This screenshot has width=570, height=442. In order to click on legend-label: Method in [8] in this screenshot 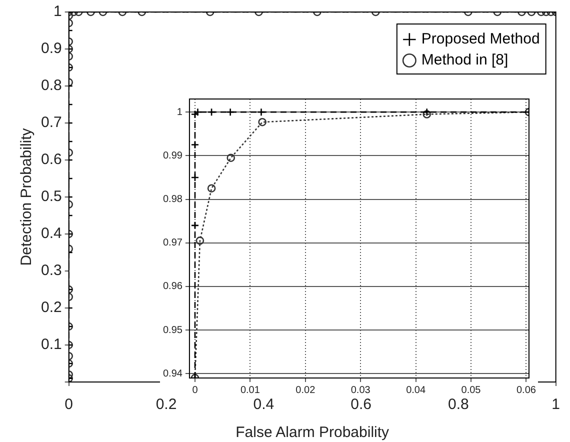, I will do `click(464, 60)`.